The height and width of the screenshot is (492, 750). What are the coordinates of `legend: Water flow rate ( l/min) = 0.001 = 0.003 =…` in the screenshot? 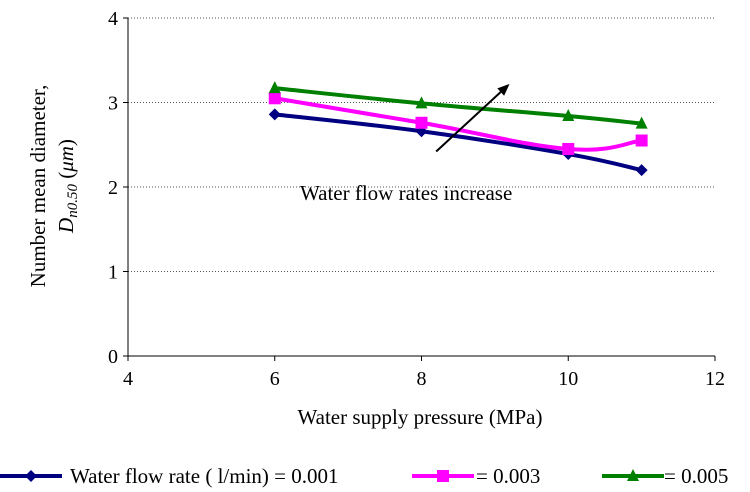 It's located at (364, 476).